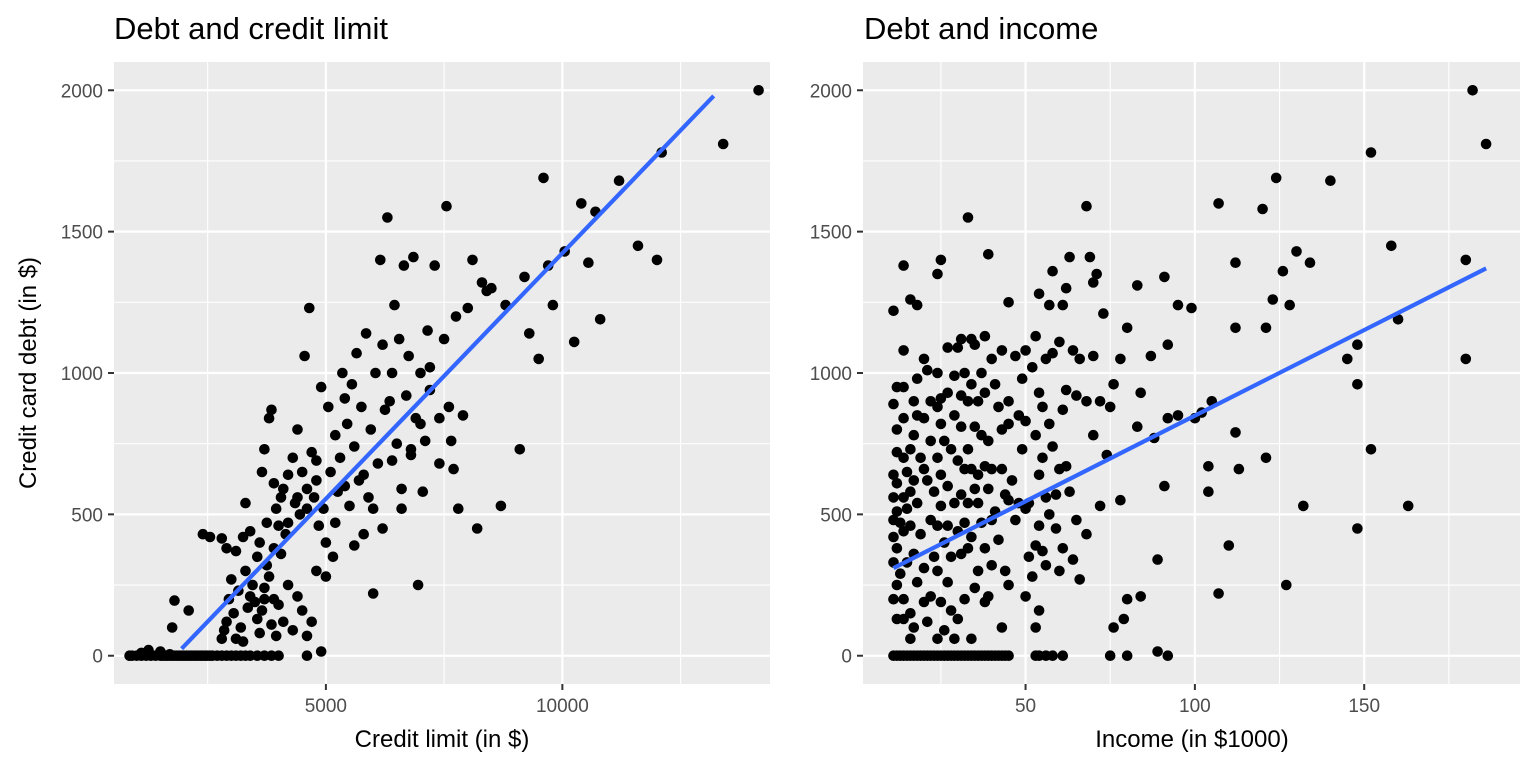 The image size is (1536, 768). Describe the element at coordinates (981, 28) in the screenshot. I see `right-panel-title: Debt and income` at that location.